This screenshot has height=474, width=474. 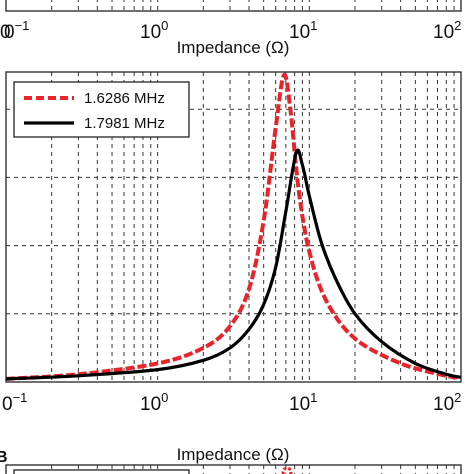 I want to click on top-x-tick-partial: 0, so click(x=5, y=32).